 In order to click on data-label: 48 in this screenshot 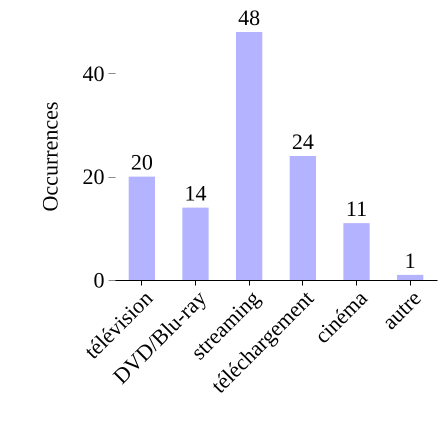, I will do `click(249, 17)`.